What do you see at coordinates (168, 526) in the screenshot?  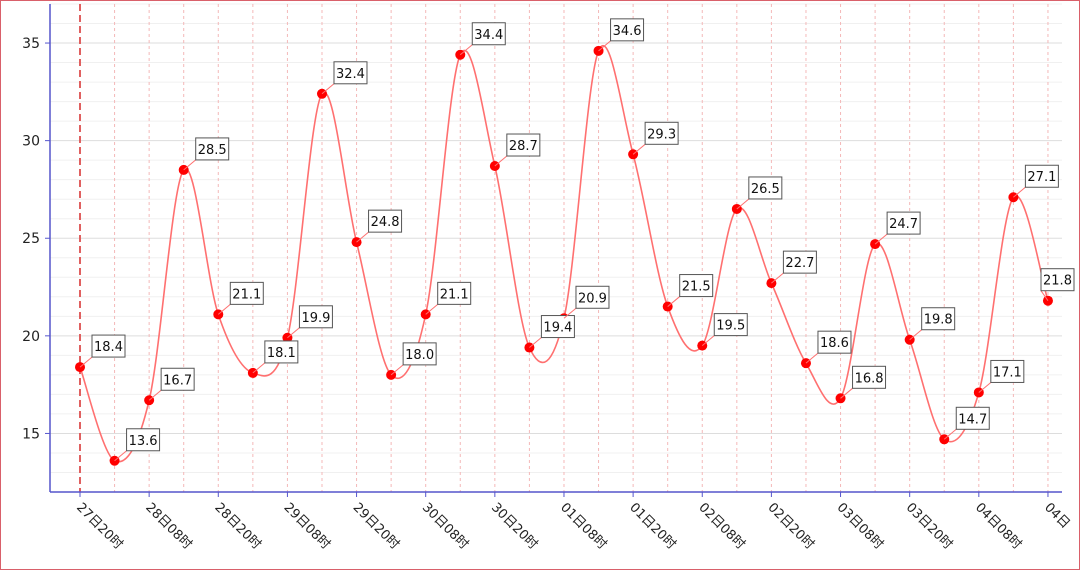 I see `x-tick-label: 28日08时` at bounding box center [168, 526].